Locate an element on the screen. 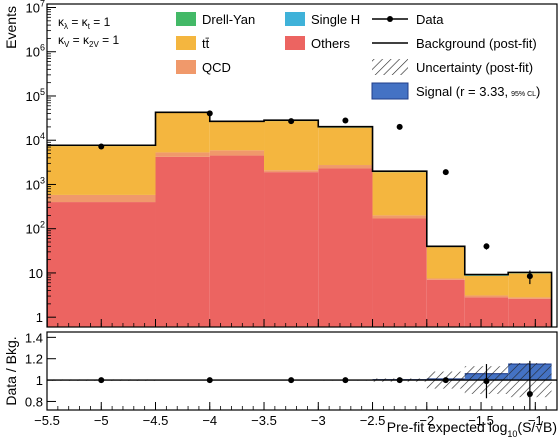  legend-tt-label: tt̄ is located at coordinates (206, 43).